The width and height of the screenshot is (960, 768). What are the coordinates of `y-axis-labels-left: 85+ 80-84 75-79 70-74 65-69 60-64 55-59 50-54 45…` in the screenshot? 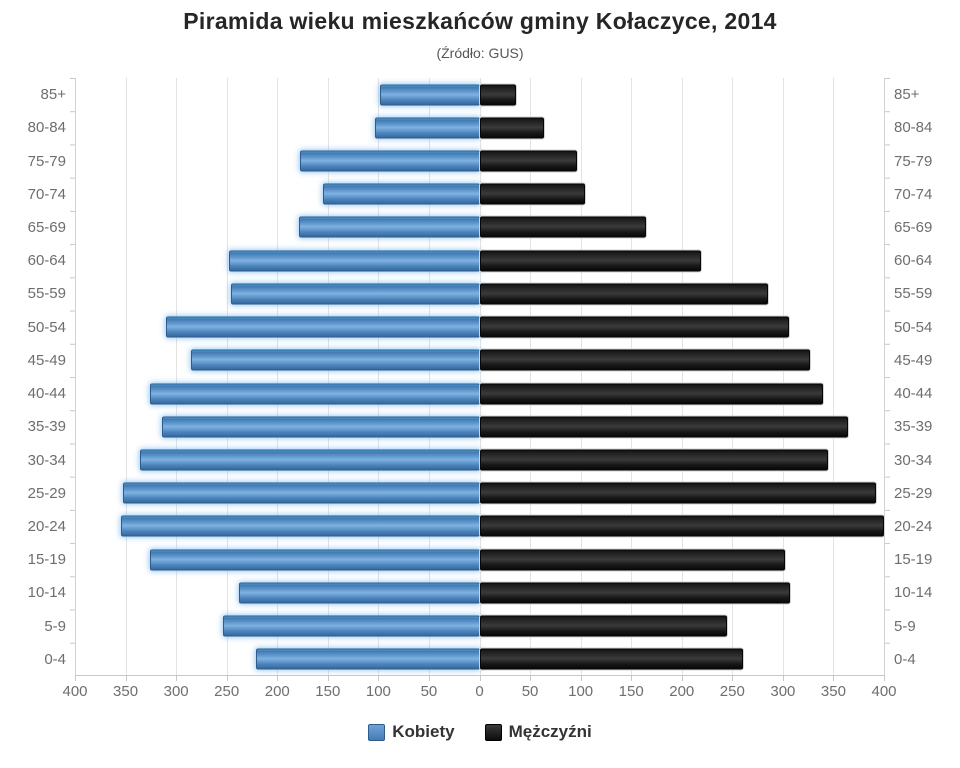 It's located at (33, 377).